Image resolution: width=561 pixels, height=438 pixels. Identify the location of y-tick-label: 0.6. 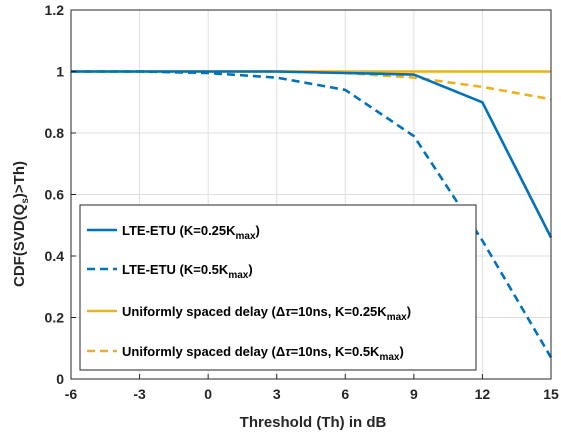
(55, 195).